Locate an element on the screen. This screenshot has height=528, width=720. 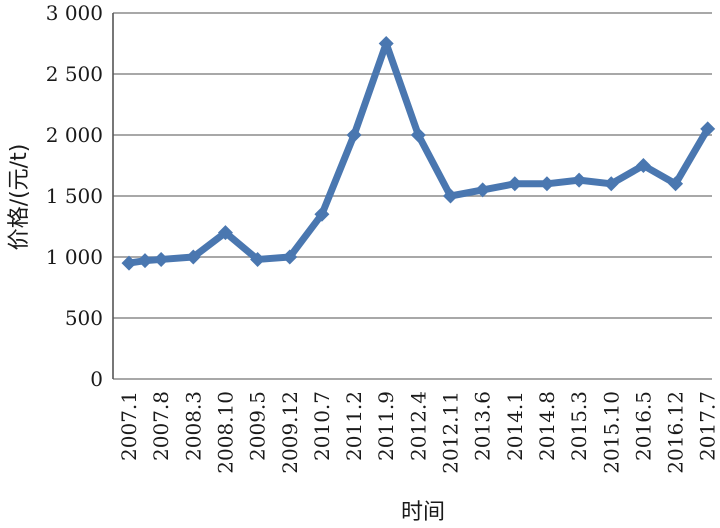
x-tick-label: 2009.12 is located at coordinates (290, 432).